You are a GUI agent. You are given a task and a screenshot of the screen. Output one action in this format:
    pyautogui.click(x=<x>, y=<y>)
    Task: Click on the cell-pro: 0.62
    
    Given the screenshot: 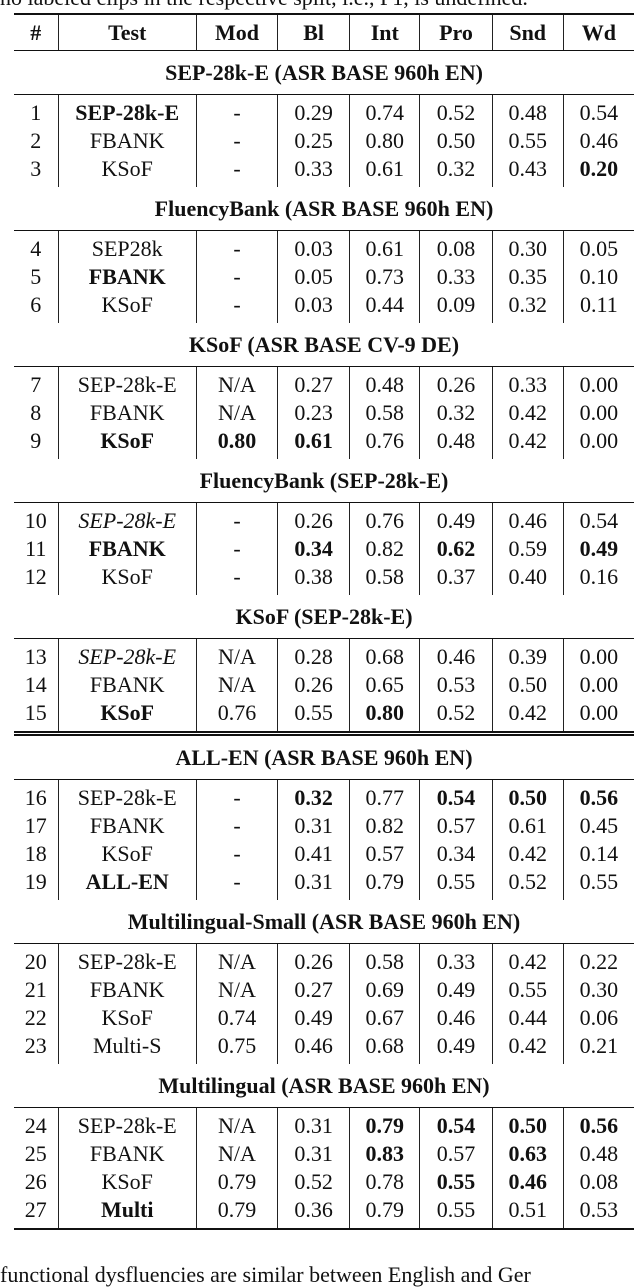 What is the action you would take?
    pyautogui.click(x=455, y=549)
    